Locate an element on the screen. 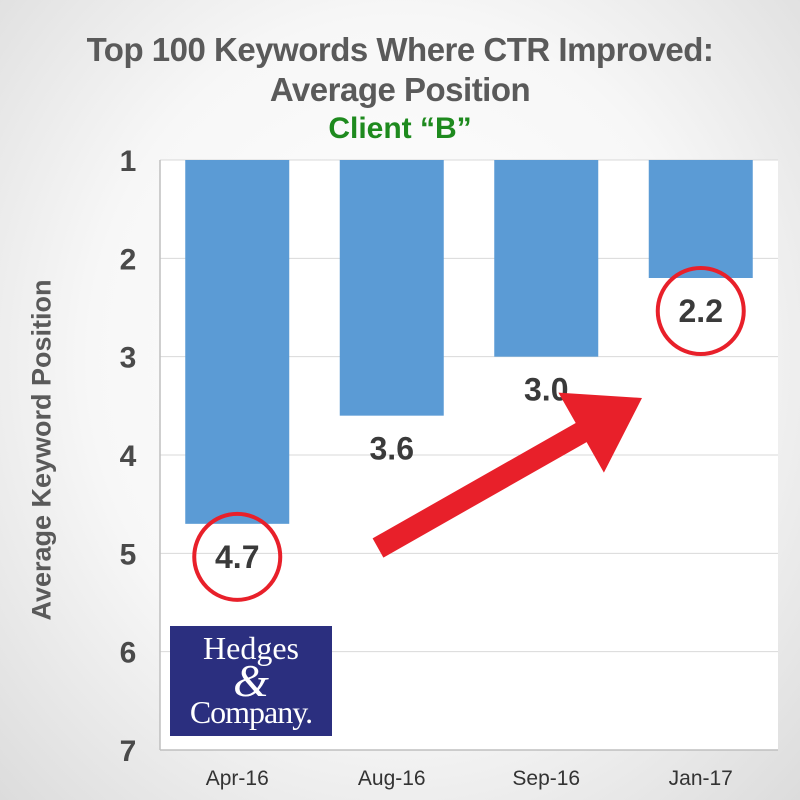 The image size is (800, 800). logo-ampersand: & is located at coordinates (251, 680).